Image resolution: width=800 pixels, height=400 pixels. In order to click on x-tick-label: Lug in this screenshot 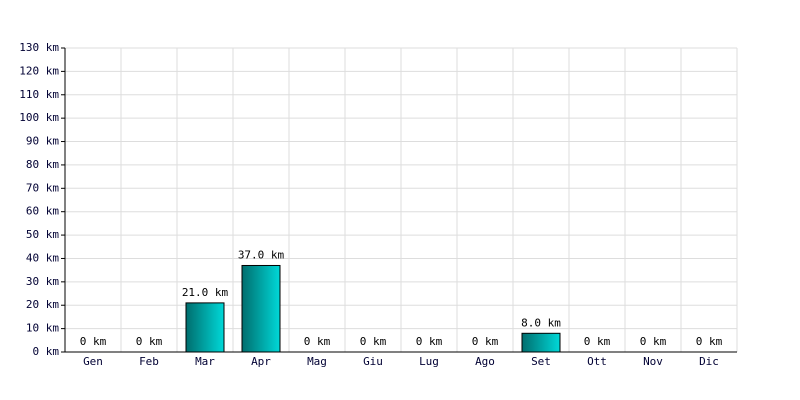, I will do `click(429, 361)`.